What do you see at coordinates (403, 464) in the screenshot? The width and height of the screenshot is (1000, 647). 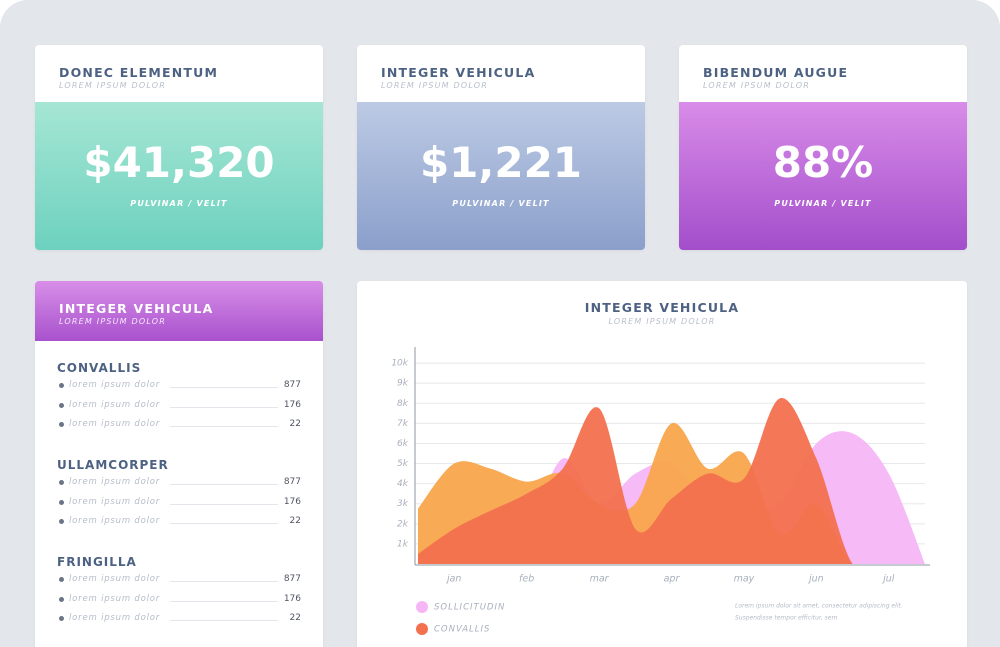 I see `y-tick-label: 5k` at bounding box center [403, 464].